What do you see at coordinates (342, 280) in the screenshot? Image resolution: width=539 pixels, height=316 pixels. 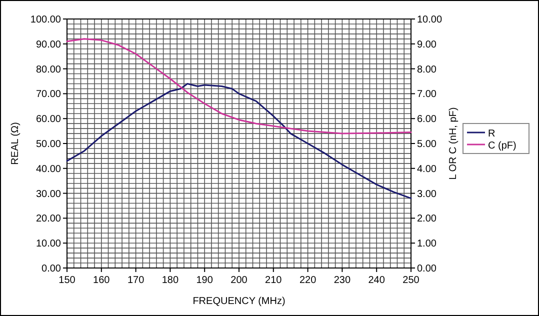 I see `x-tick-label: 230` at bounding box center [342, 280].